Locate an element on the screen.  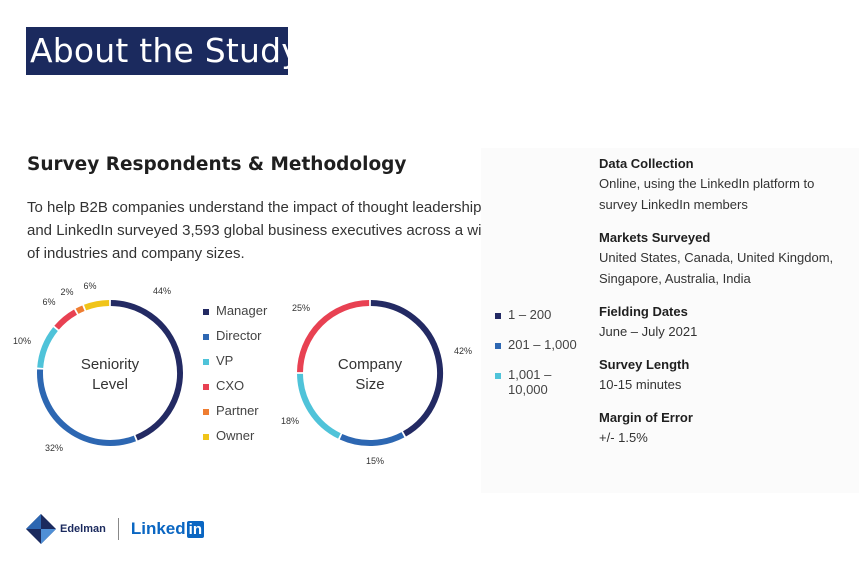
footer-logos: Edelman Linked in is located at coordinates (115, 529).